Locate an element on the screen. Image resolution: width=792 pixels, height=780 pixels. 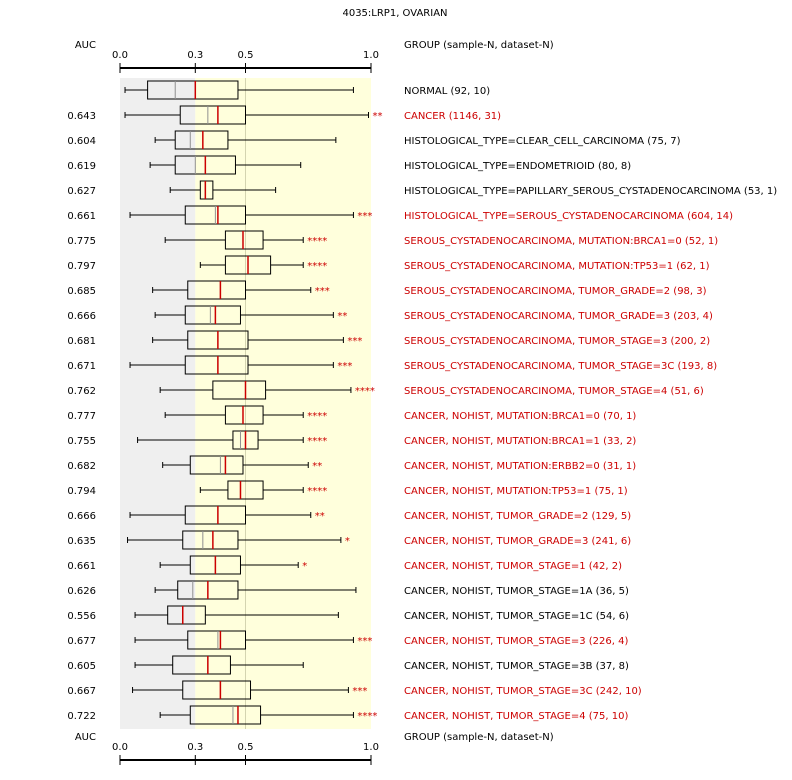
group-label: CANCER, NOHIST, TUMOR_GRADE=3 (241, 6) is located at coordinates (517, 541).